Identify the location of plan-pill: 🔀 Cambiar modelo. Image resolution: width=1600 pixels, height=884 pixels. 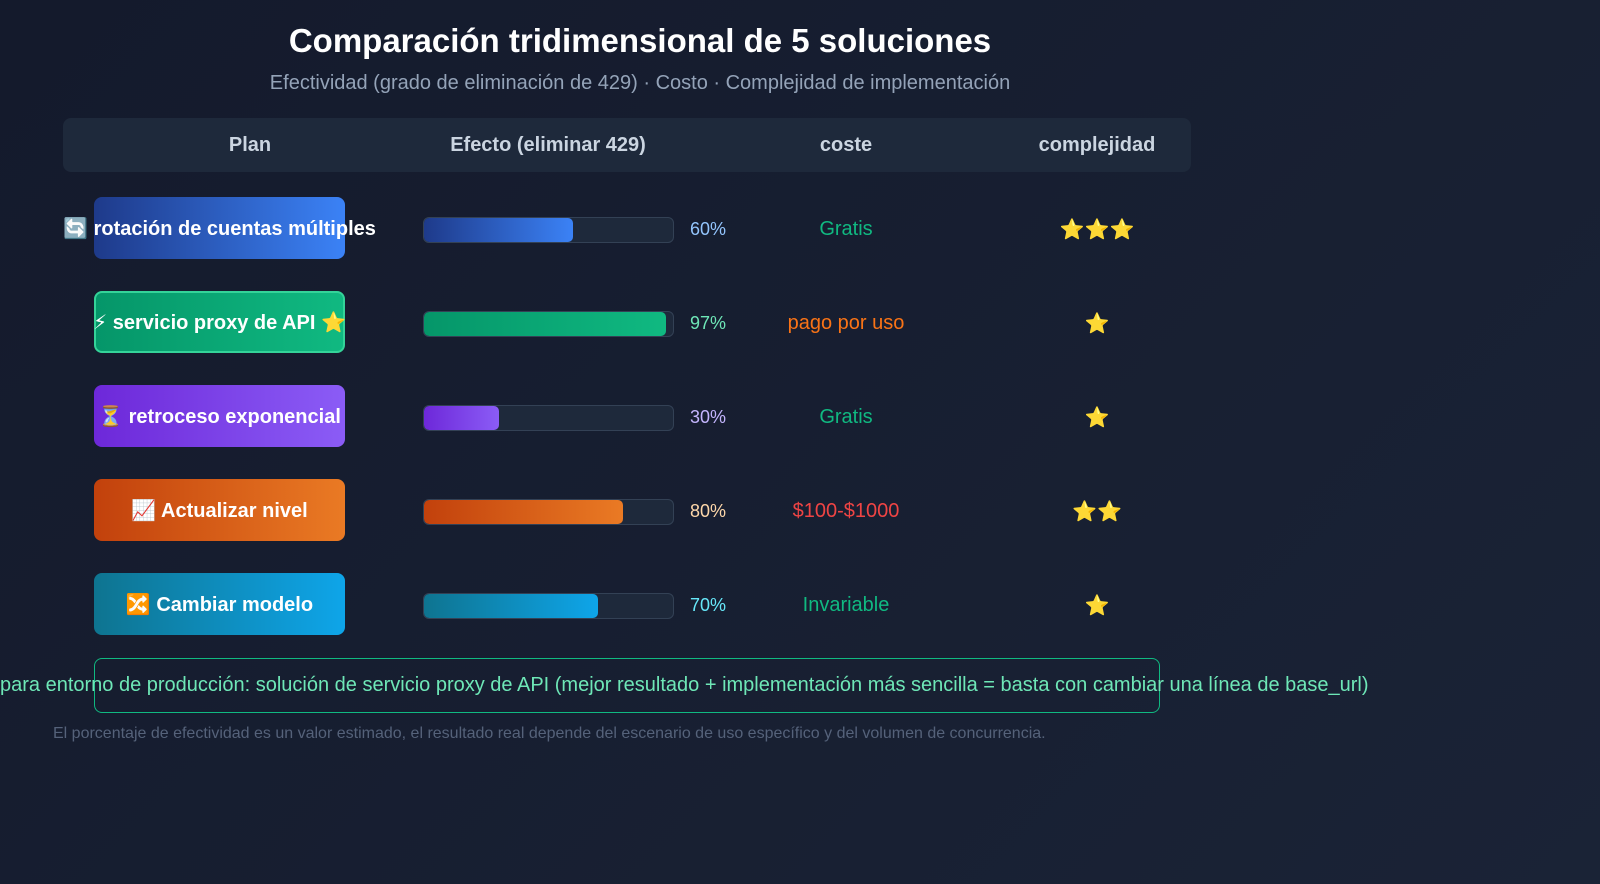
(219, 604).